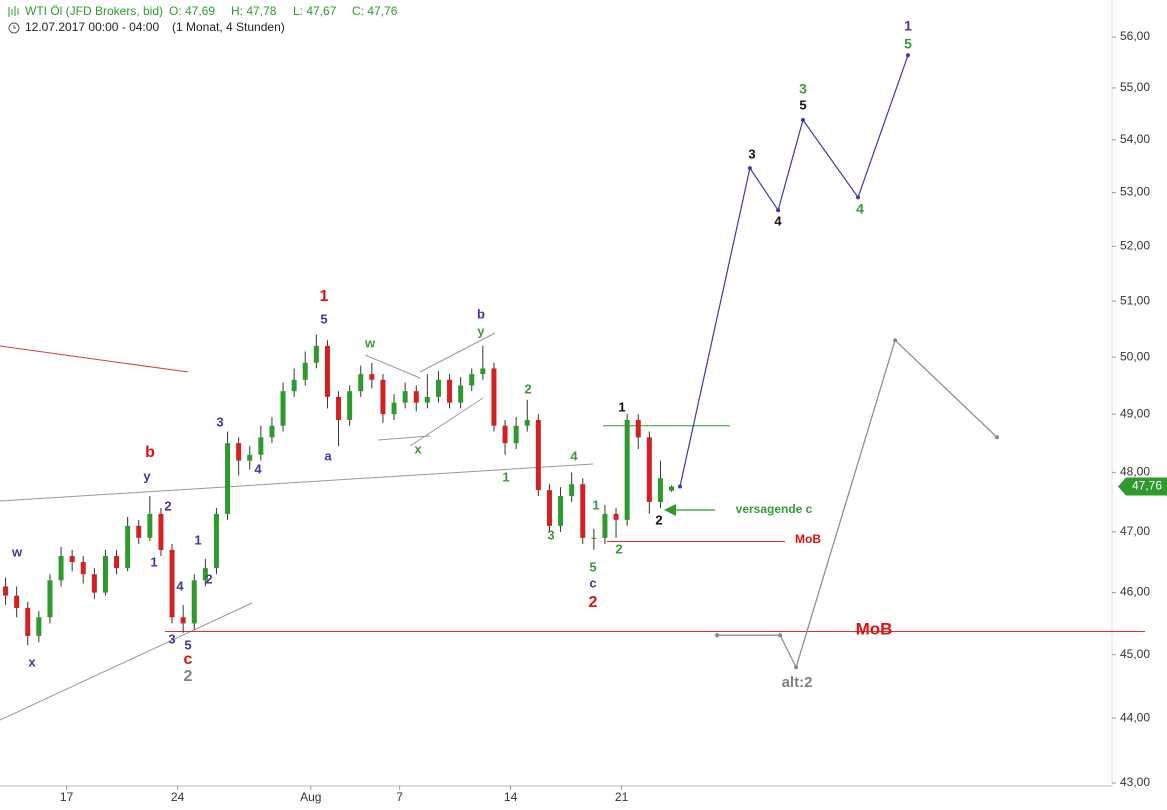  What do you see at coordinates (1135, 592) in the screenshot?
I see `y-tick-label: 46,00` at bounding box center [1135, 592].